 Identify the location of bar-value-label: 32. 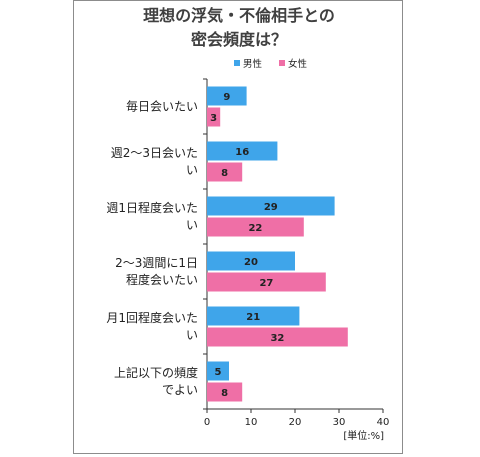
(277, 338).